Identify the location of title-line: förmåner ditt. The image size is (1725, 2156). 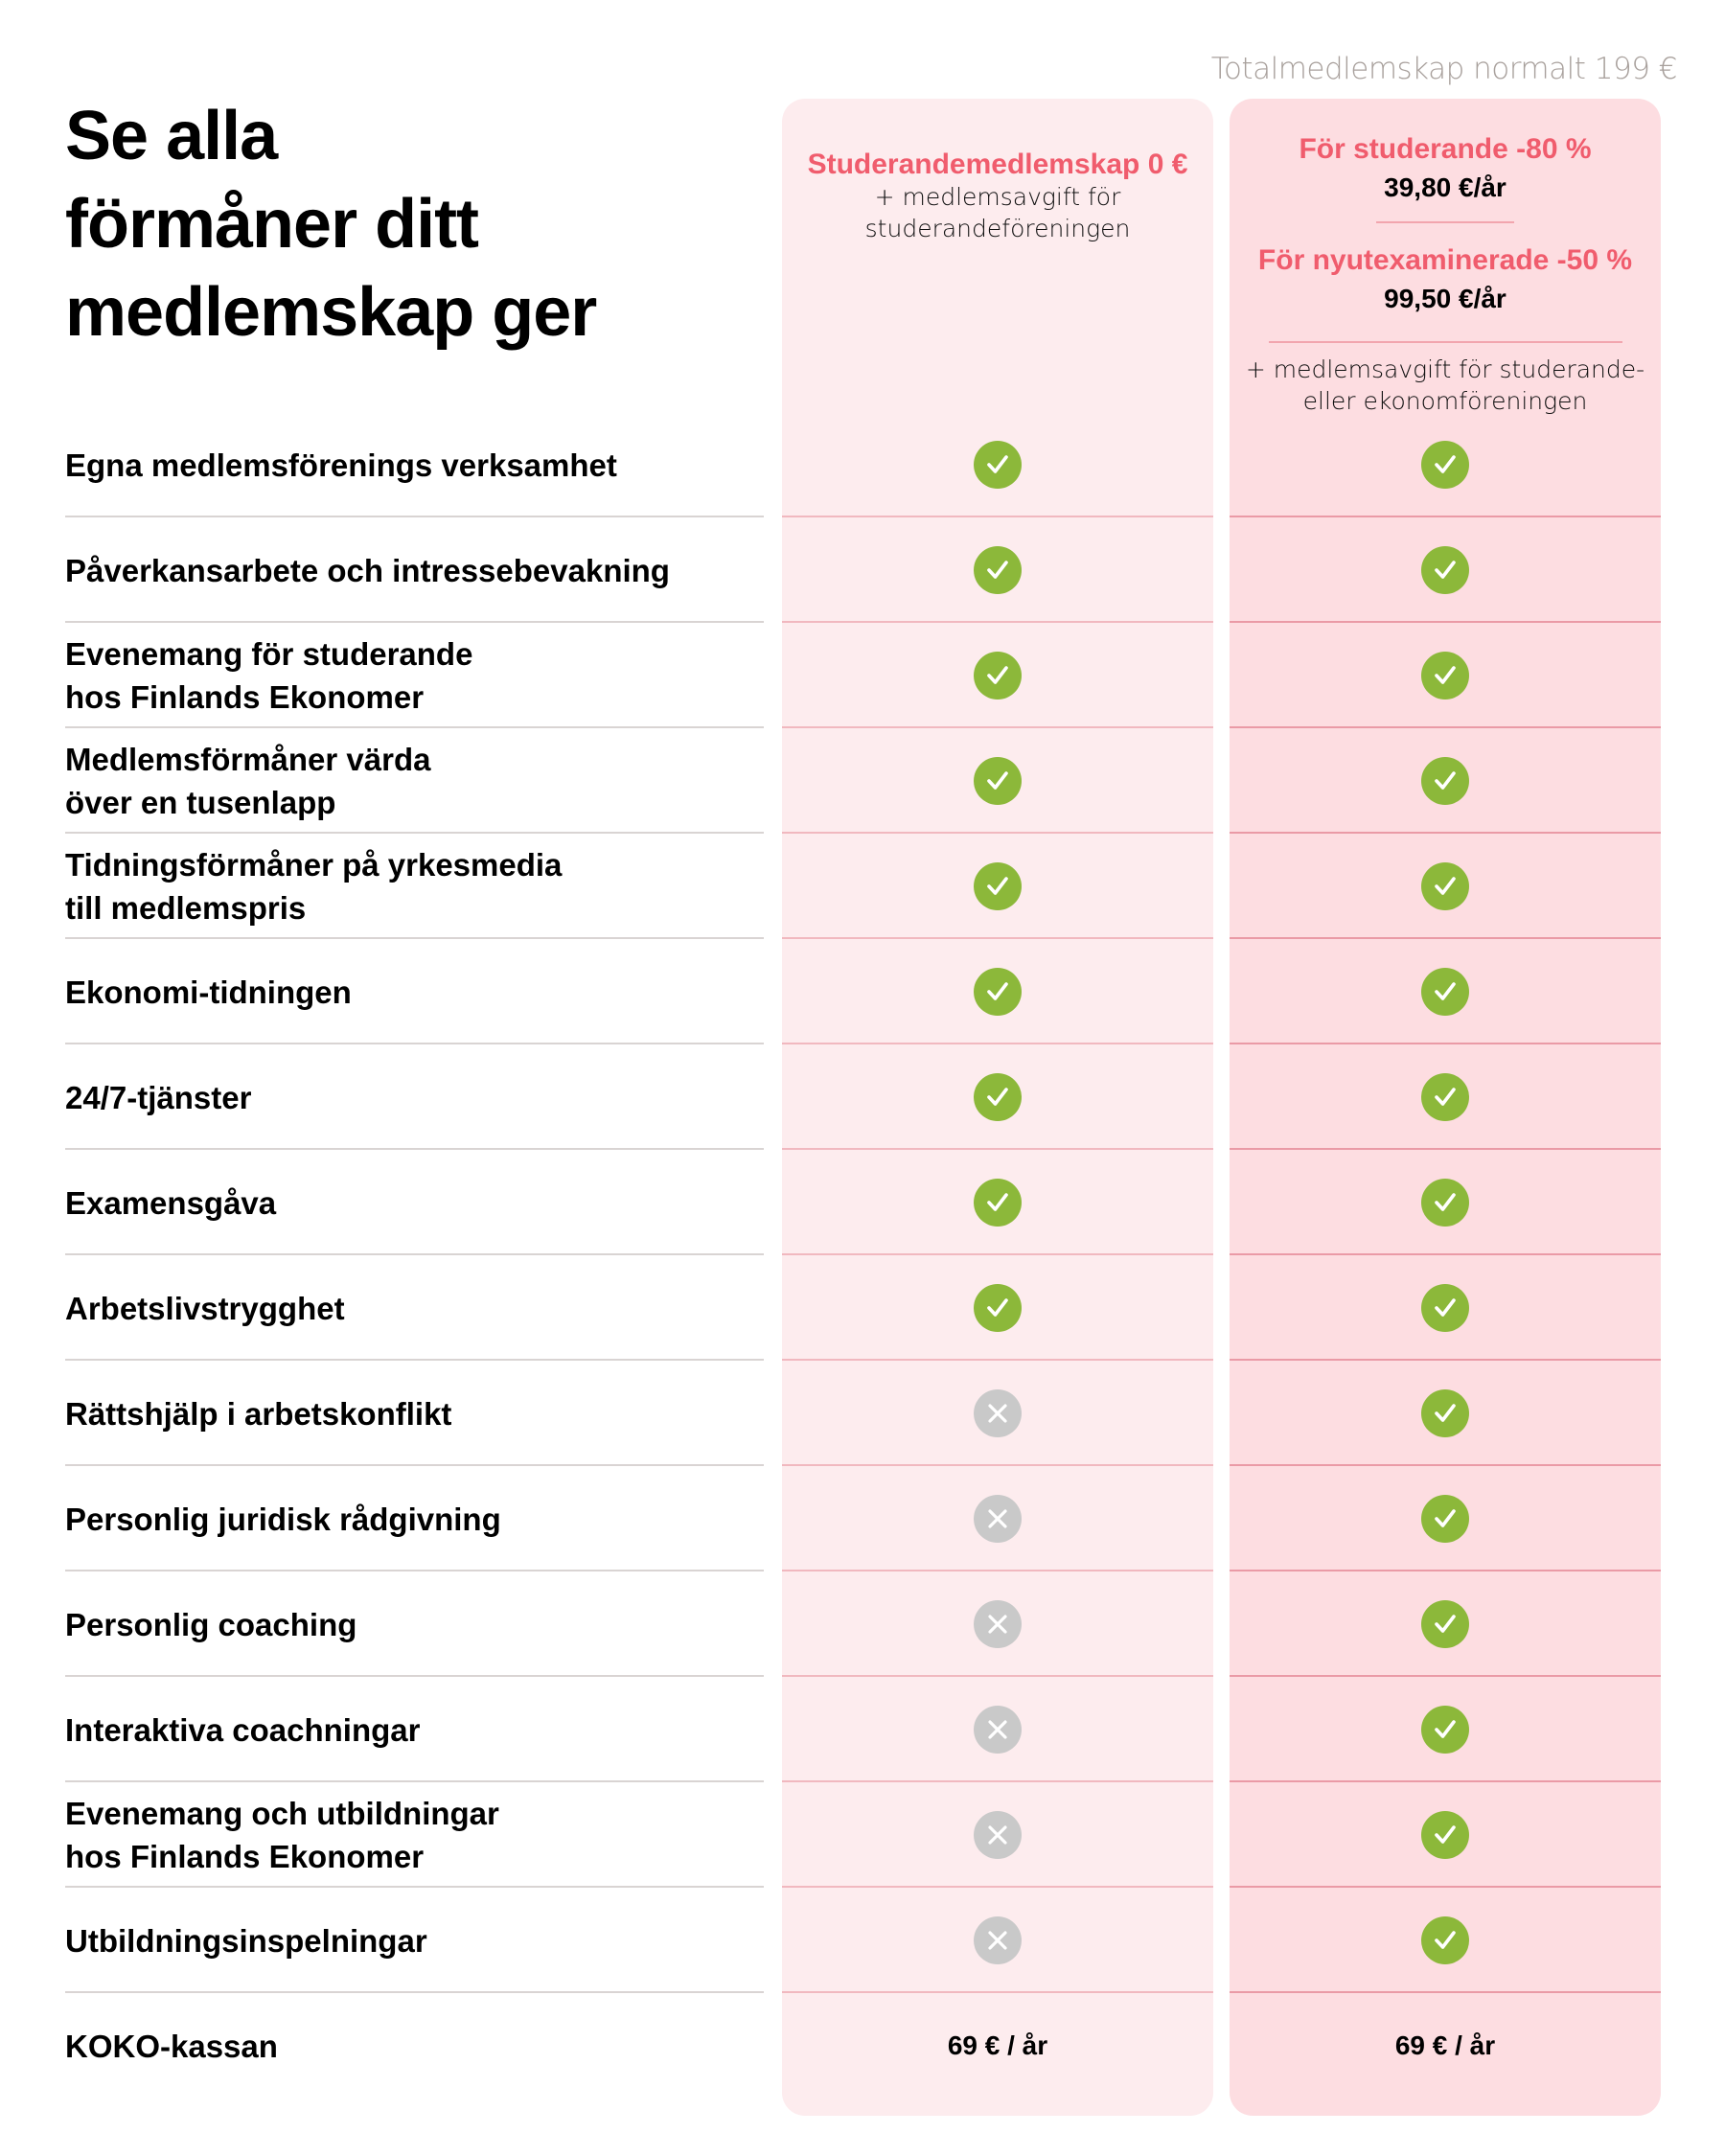
(272, 224).